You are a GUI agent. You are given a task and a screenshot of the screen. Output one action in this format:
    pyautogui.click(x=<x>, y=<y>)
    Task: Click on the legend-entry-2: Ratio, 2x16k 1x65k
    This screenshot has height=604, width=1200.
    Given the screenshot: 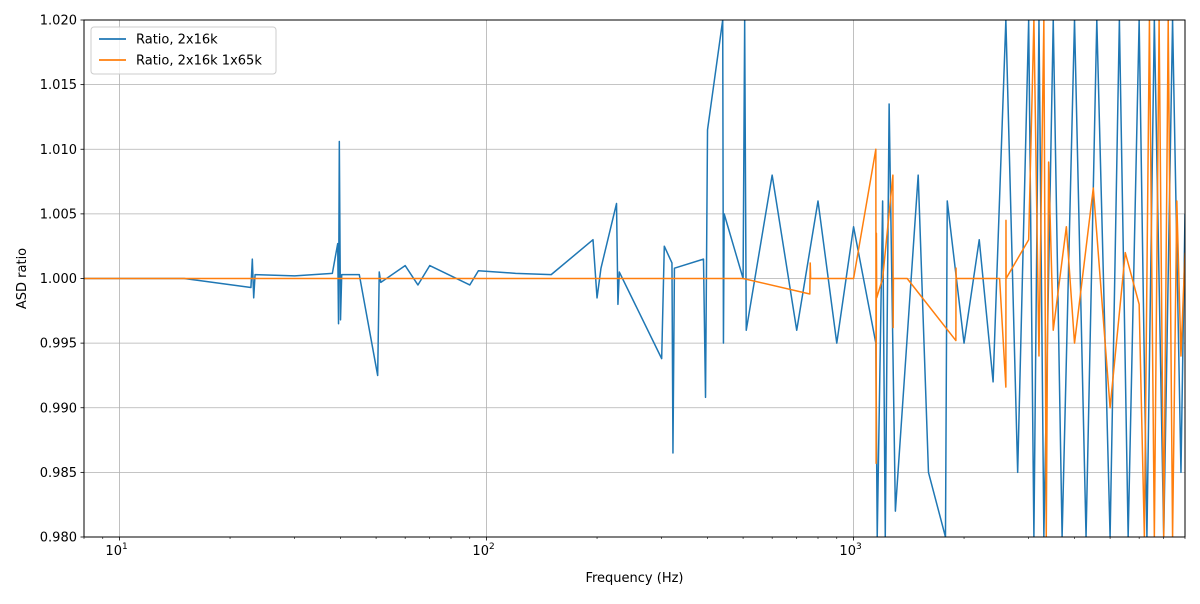 What is the action you would take?
    pyautogui.click(x=199, y=61)
    